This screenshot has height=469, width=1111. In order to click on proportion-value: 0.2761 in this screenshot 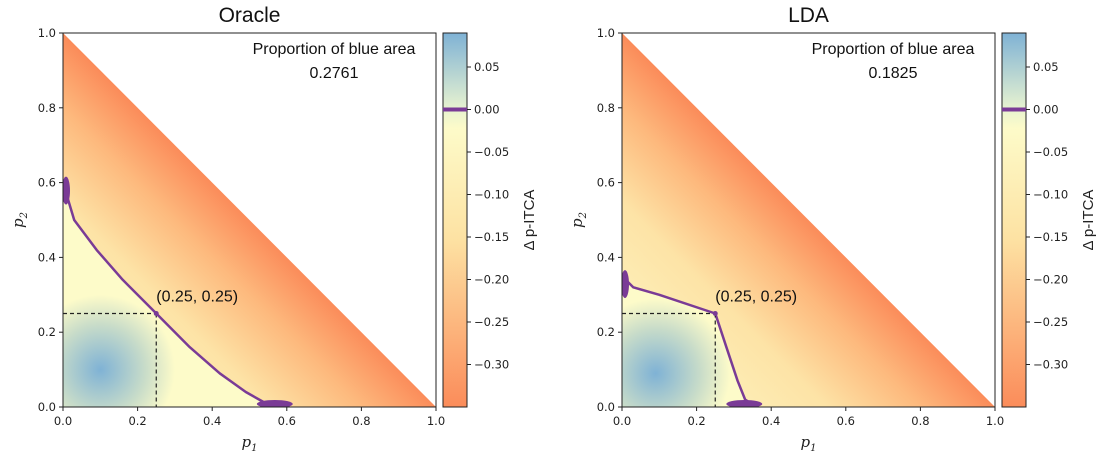, I will do `click(334, 73)`.